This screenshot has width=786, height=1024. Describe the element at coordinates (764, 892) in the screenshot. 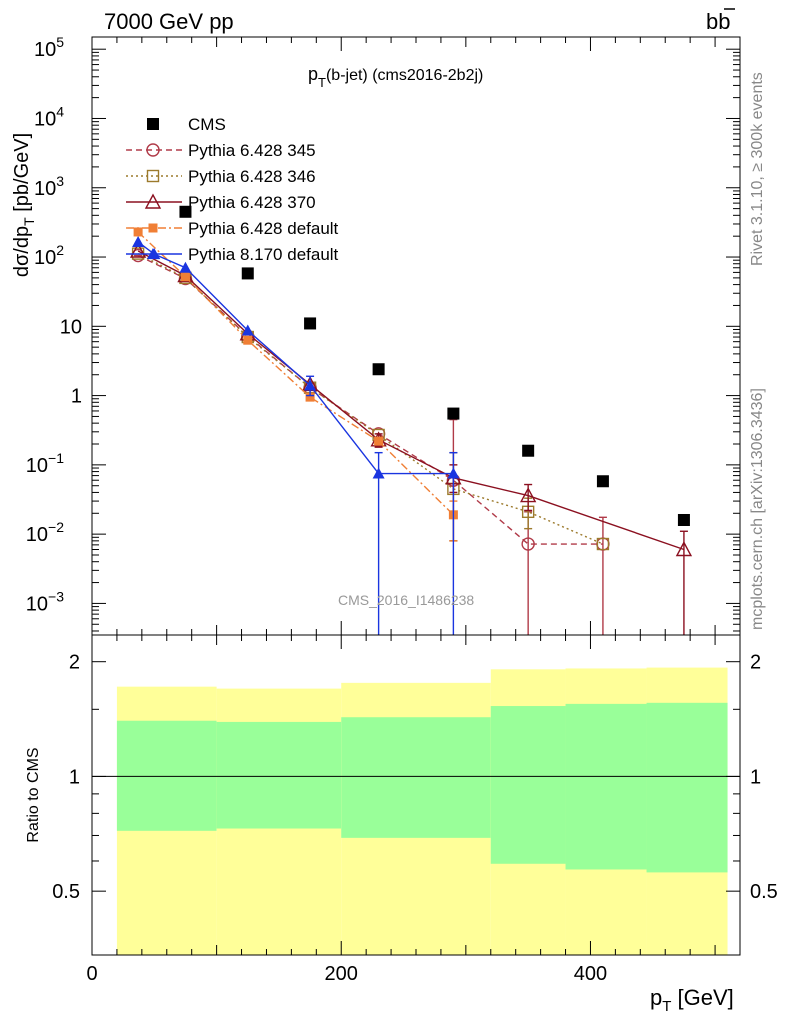

I see `ratio-ytick-label-right: 0.5` at that location.